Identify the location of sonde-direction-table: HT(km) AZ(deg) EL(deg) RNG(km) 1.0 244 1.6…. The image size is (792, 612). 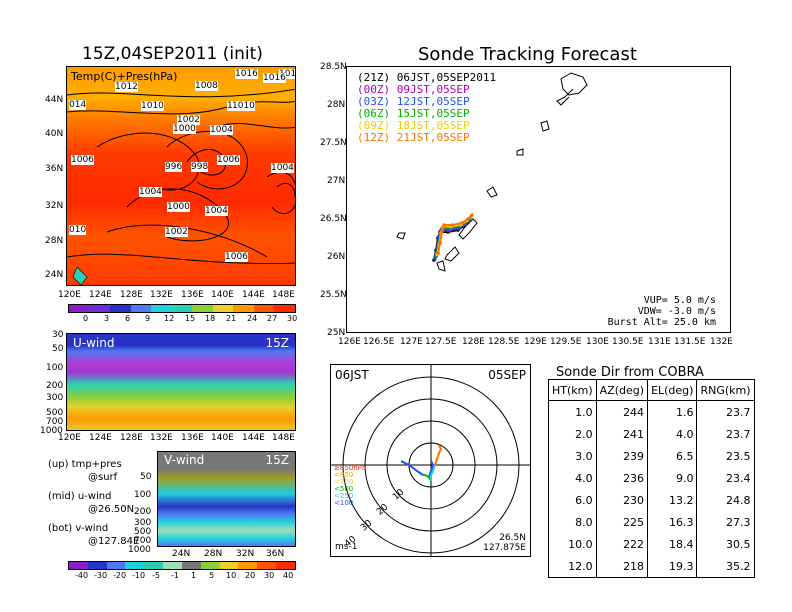
(651, 478).